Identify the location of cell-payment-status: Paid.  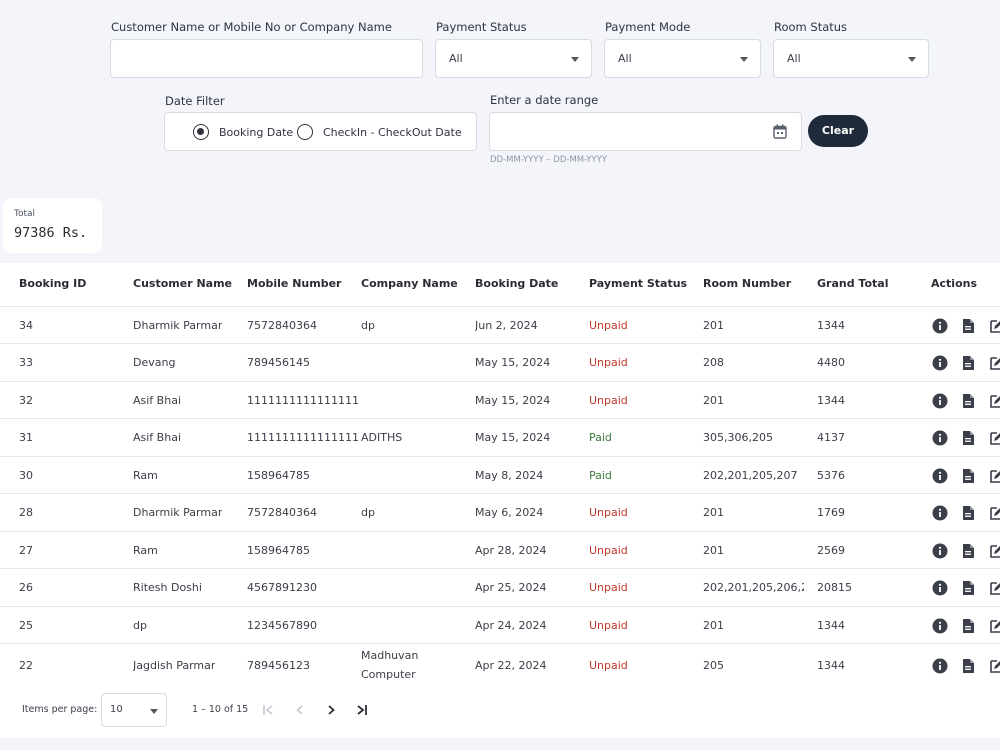
(600, 475).